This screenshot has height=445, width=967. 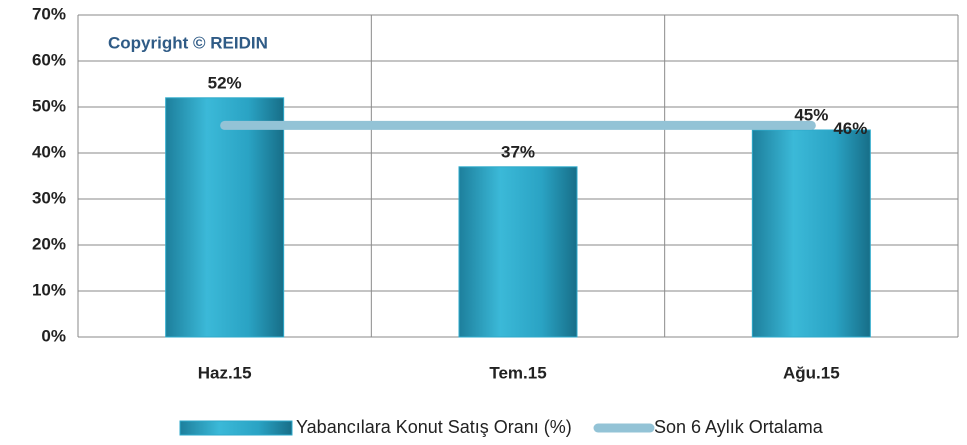 What do you see at coordinates (517, 372) in the screenshot?
I see `x-tick-label: Tem.15` at bounding box center [517, 372].